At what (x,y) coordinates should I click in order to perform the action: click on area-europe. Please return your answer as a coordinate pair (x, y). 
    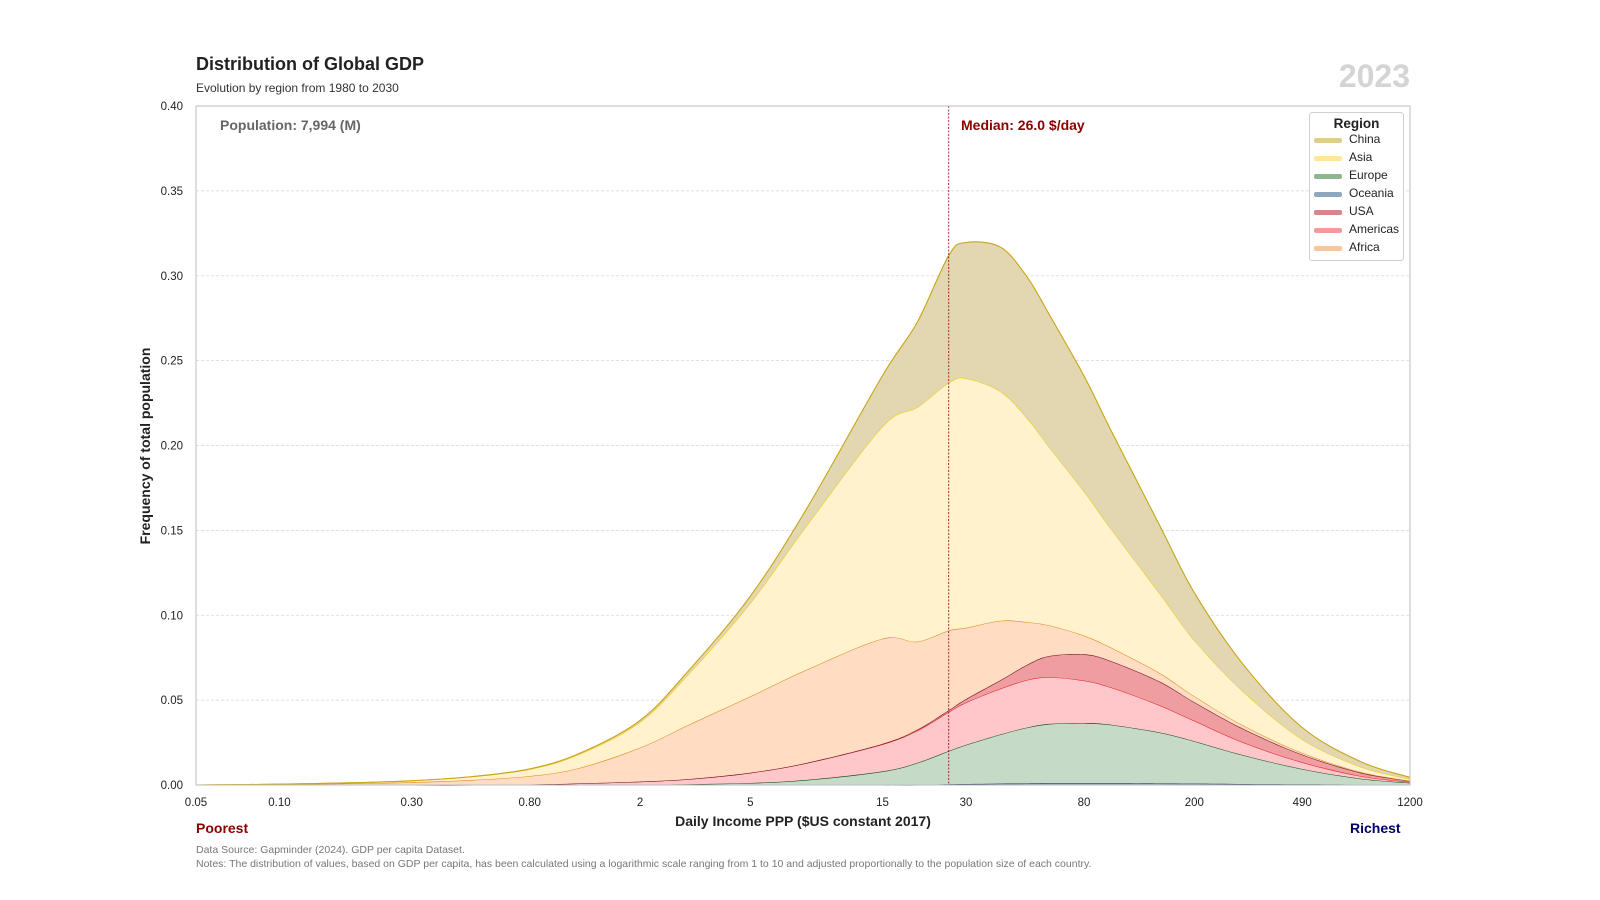
    Looking at the image, I should click on (803, 754).